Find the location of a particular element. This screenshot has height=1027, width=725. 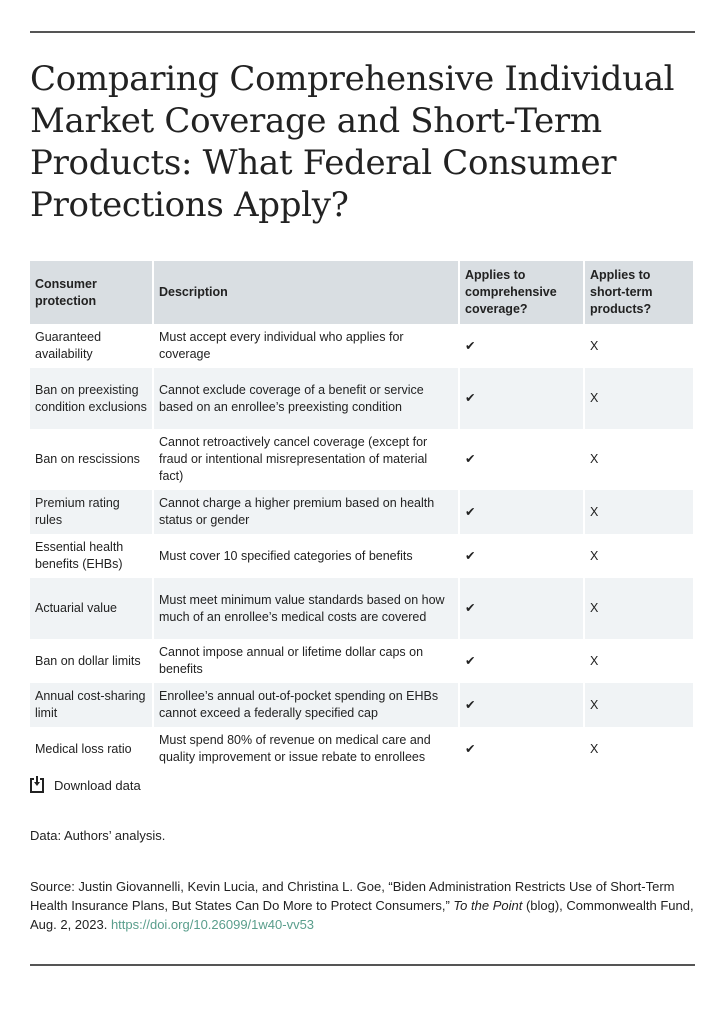

cell-protection: Premium rating rules is located at coordinates (92, 512).